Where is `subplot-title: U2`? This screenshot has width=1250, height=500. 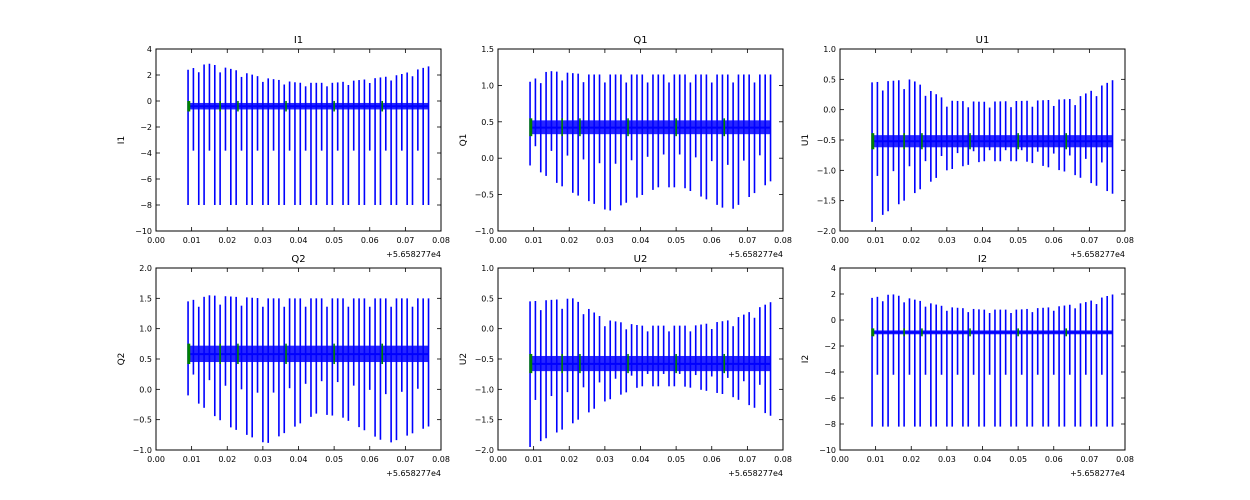 subplot-title: U2 is located at coordinates (641, 259).